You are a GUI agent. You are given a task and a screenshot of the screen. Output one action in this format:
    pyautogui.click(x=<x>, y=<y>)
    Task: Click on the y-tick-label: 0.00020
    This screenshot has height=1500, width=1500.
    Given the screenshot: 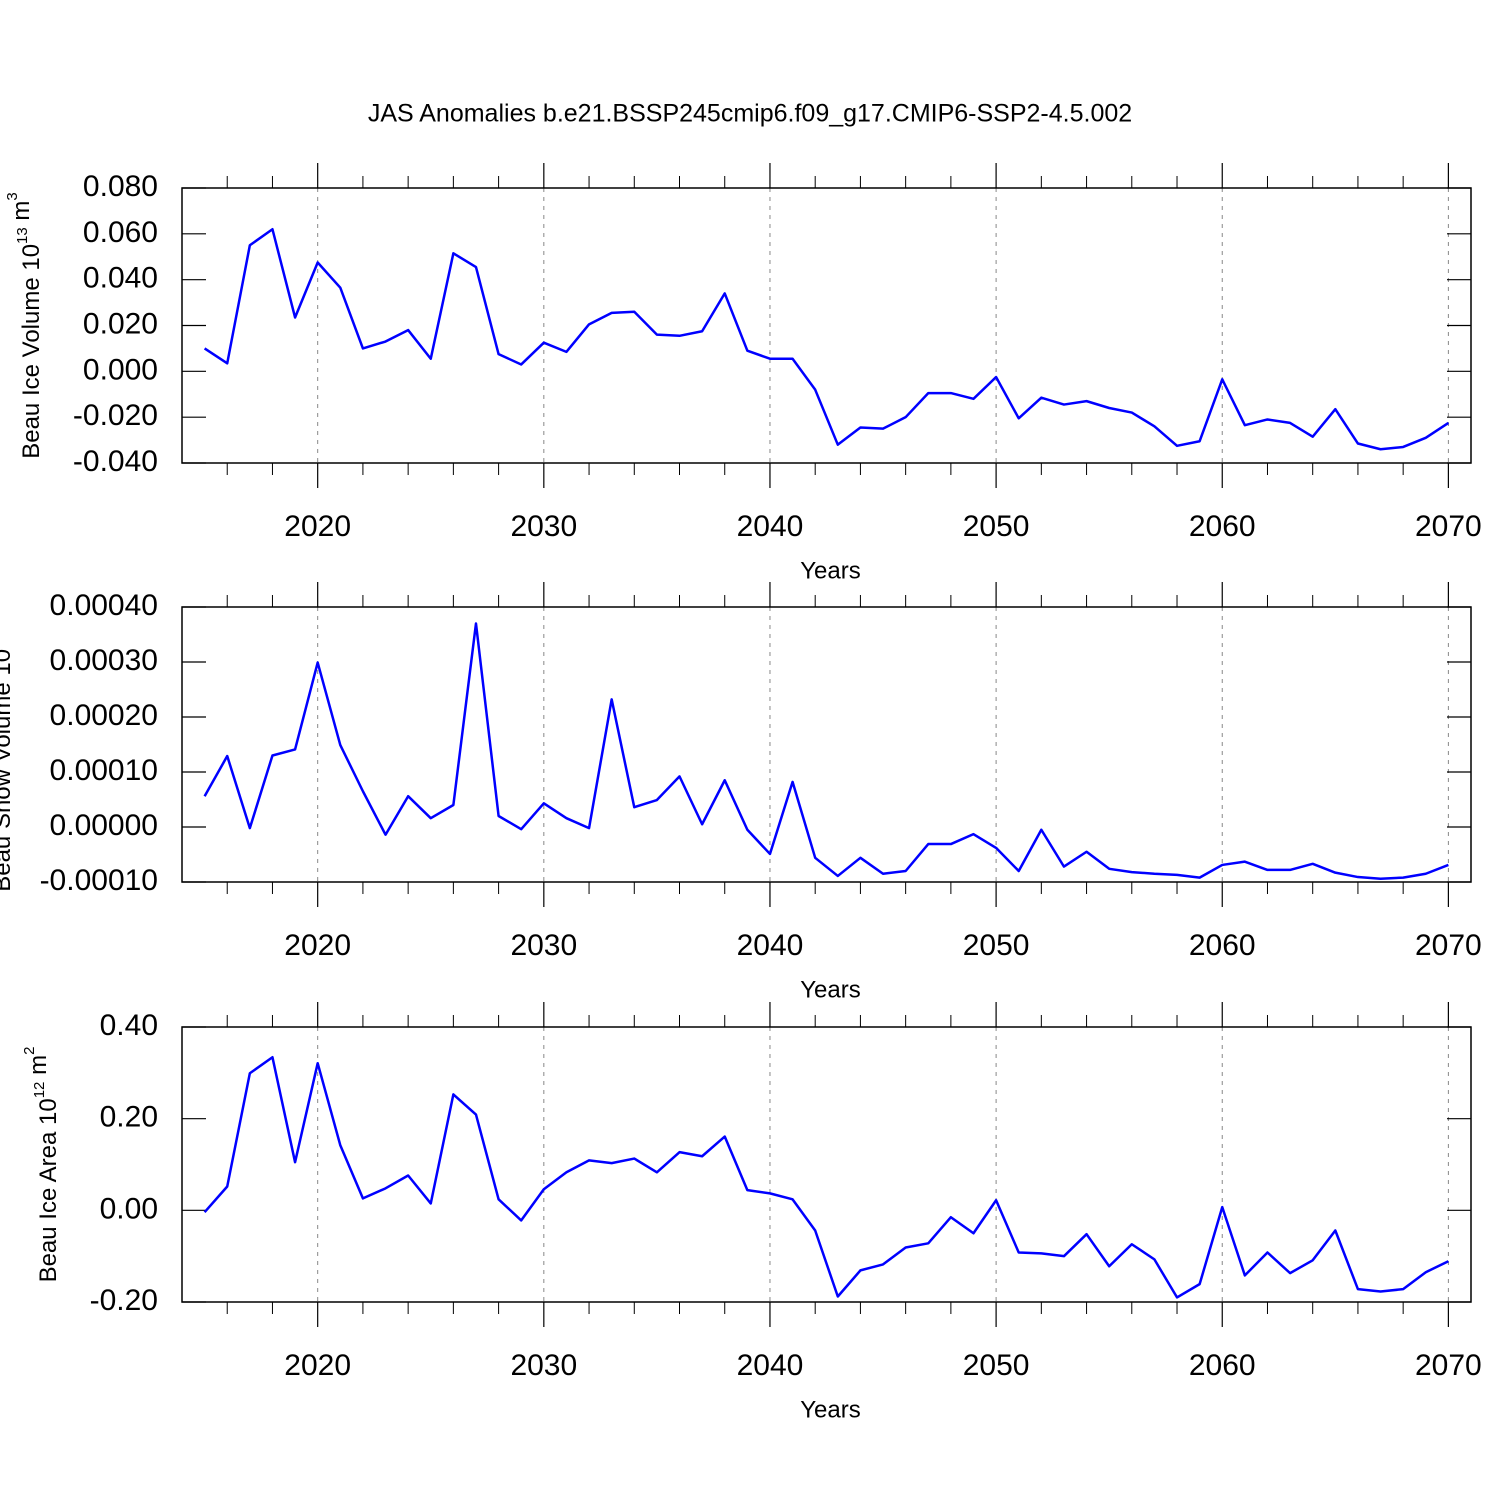 What is the action you would take?
    pyautogui.click(x=104, y=715)
    